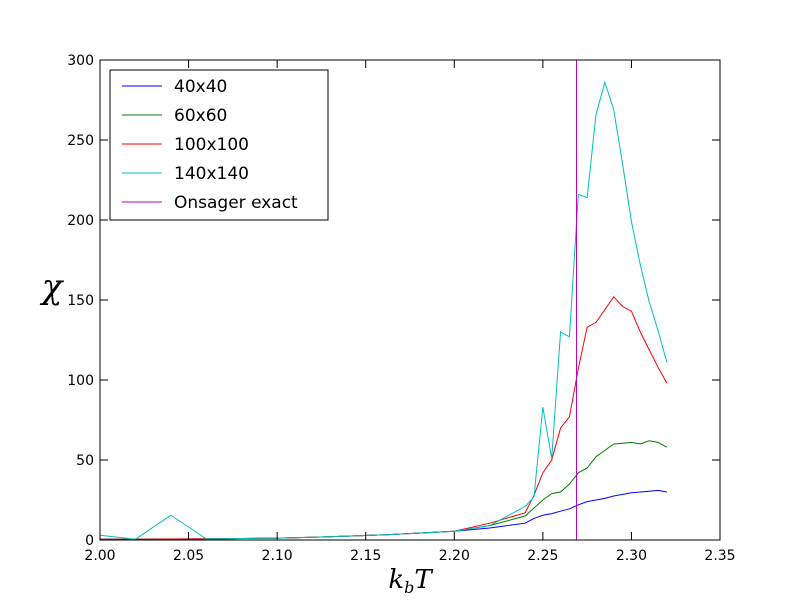 The image size is (800, 600). What do you see at coordinates (85, 461) in the screenshot?
I see `y-tick-label: 50` at bounding box center [85, 461].